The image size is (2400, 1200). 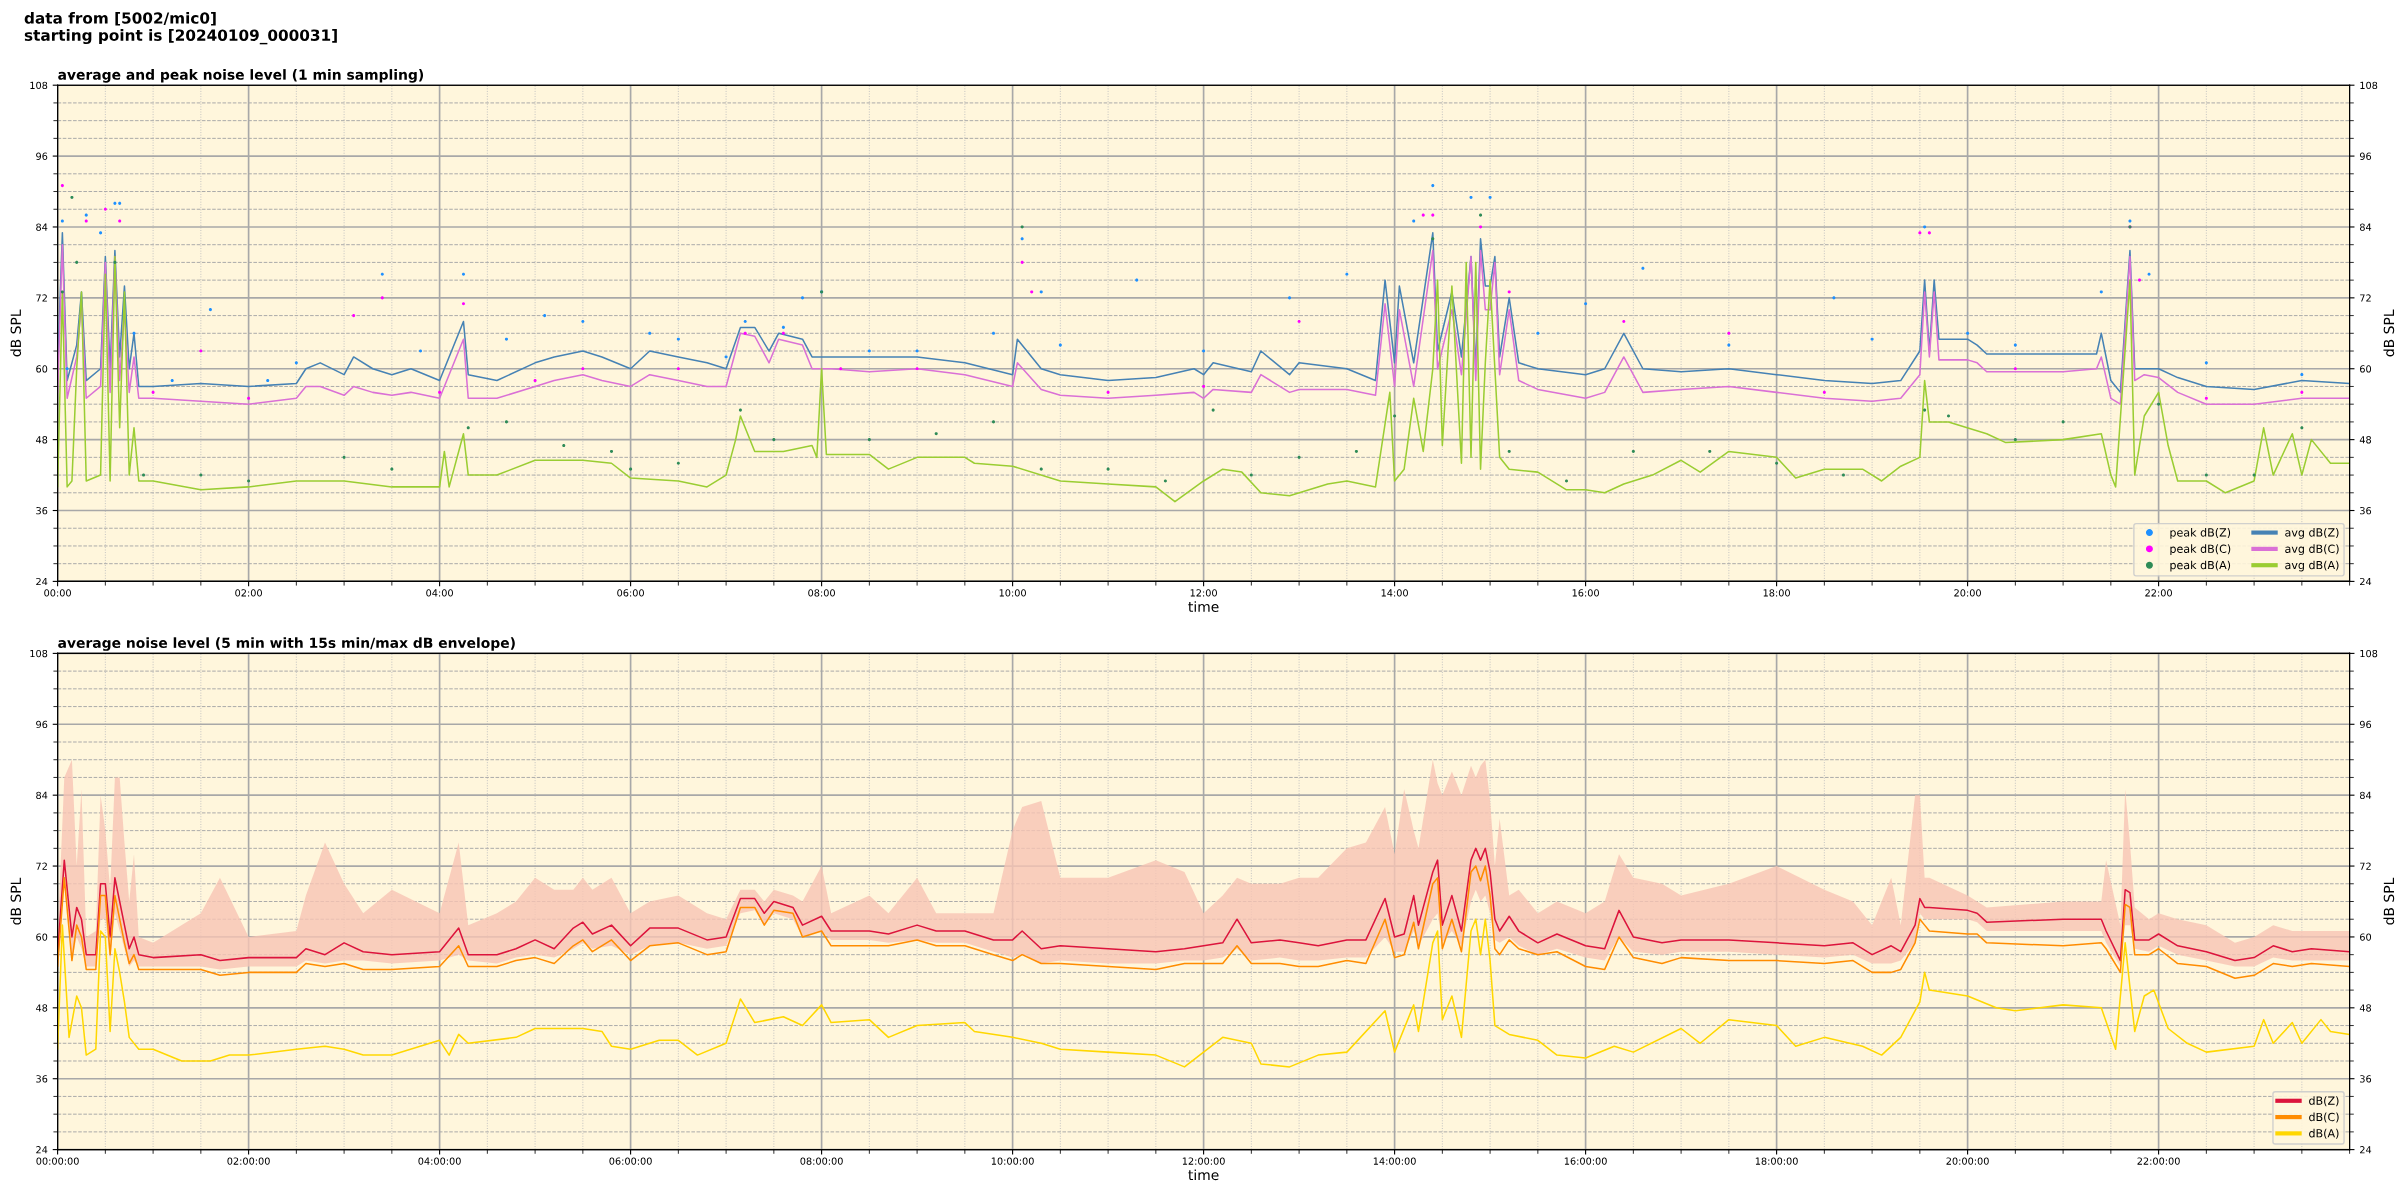 What do you see at coordinates (1585, 593) in the screenshot?
I see `x-tick-label: 16:00` at bounding box center [1585, 593].